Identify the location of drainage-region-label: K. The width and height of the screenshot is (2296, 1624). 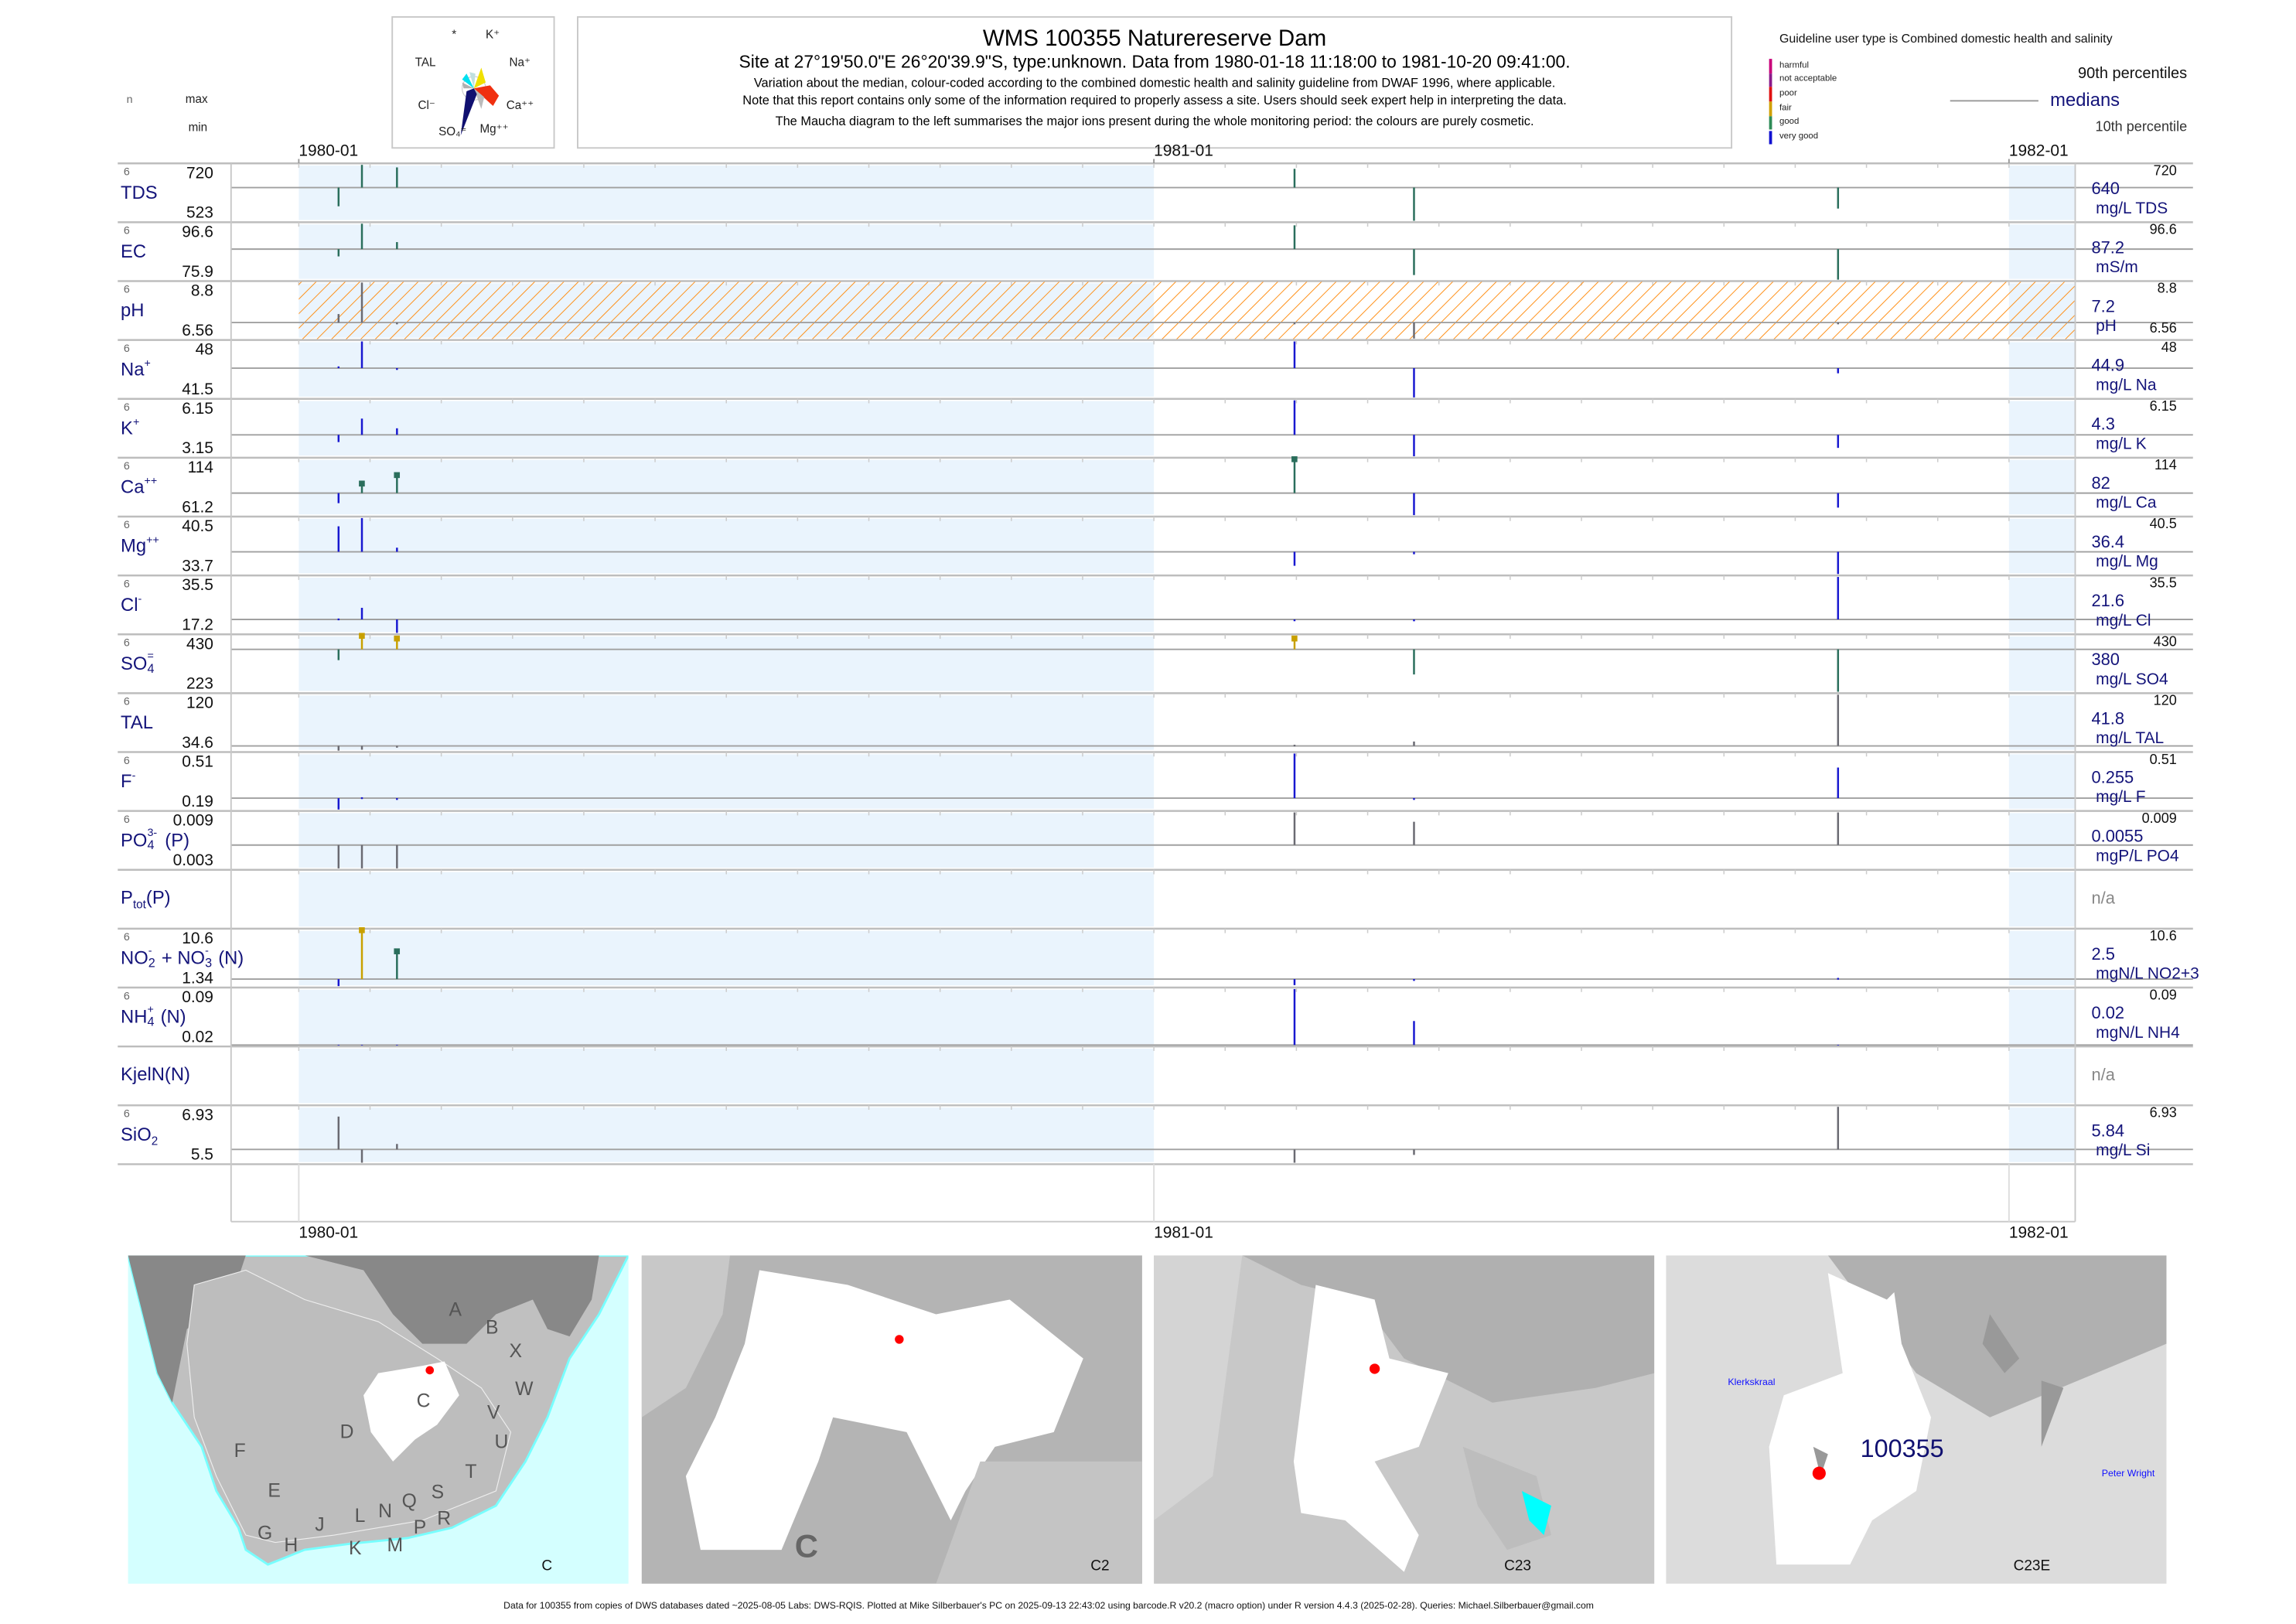
(355, 1547).